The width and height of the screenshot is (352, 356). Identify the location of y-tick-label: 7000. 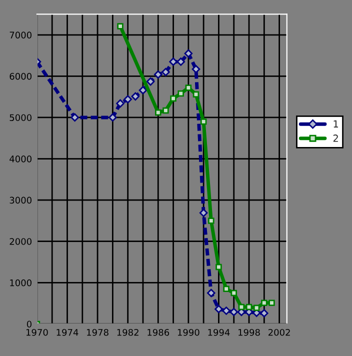
(21, 35).